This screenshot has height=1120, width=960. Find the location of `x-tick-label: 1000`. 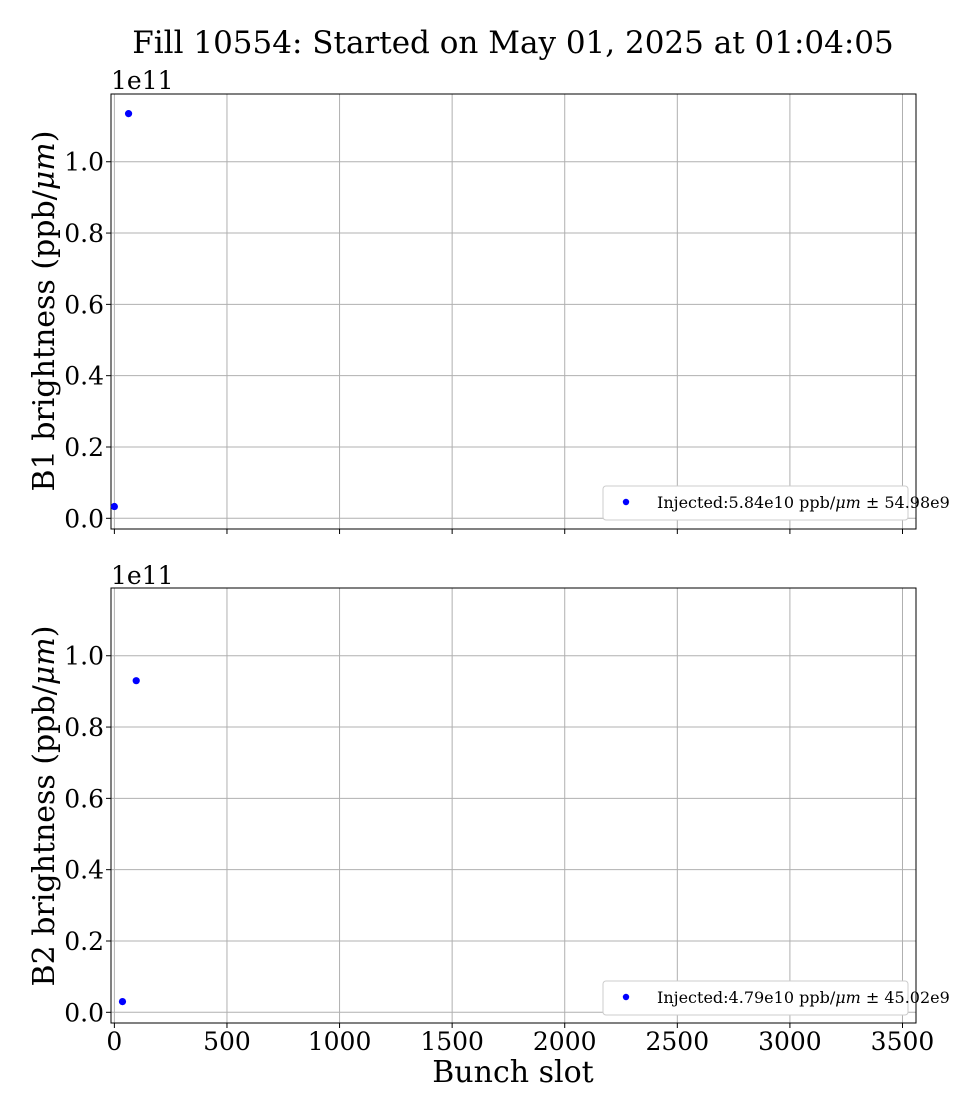

x-tick-label: 1000 is located at coordinates (340, 1041).